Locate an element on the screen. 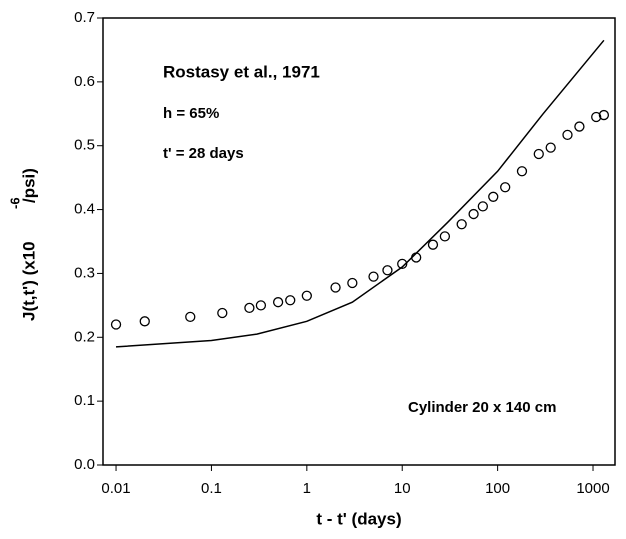 The image size is (626, 539). y-tick-label: 0.2 is located at coordinates (84, 336).